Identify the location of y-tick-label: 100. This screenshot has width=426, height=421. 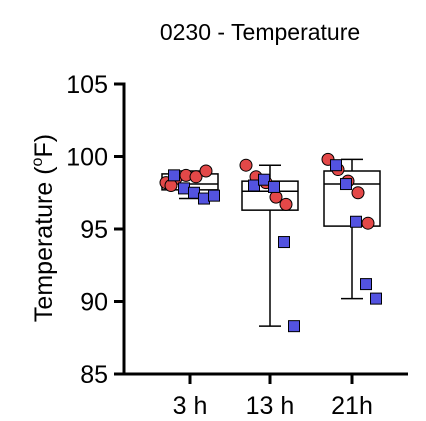
(87, 158).